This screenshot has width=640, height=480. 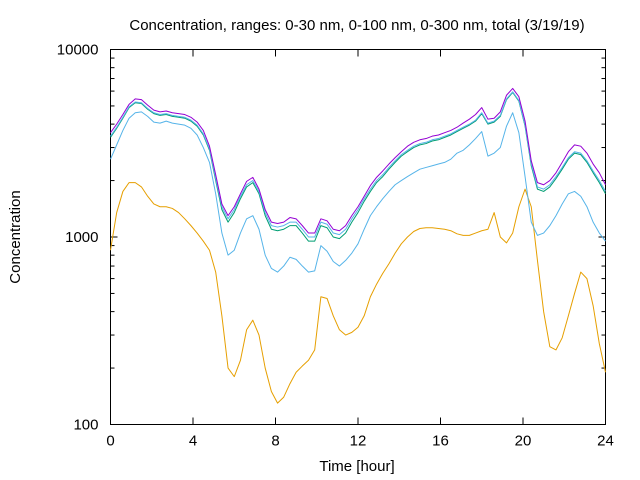 What do you see at coordinates (275, 441) in the screenshot?
I see `x-tick-label: 8` at bounding box center [275, 441].